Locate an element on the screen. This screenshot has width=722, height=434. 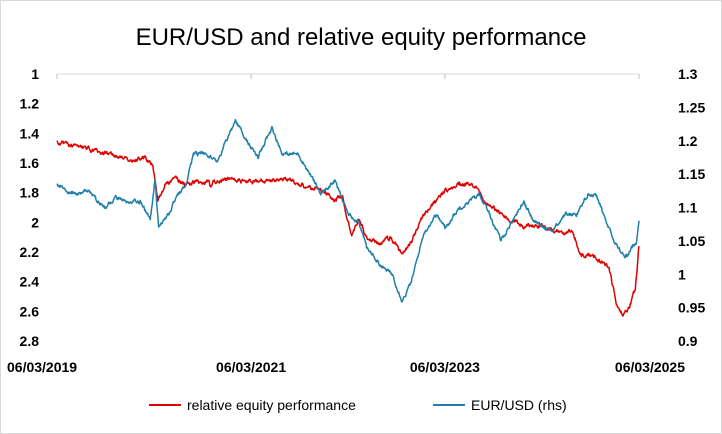
right-tick-label: 1.05 is located at coordinates (691, 241).